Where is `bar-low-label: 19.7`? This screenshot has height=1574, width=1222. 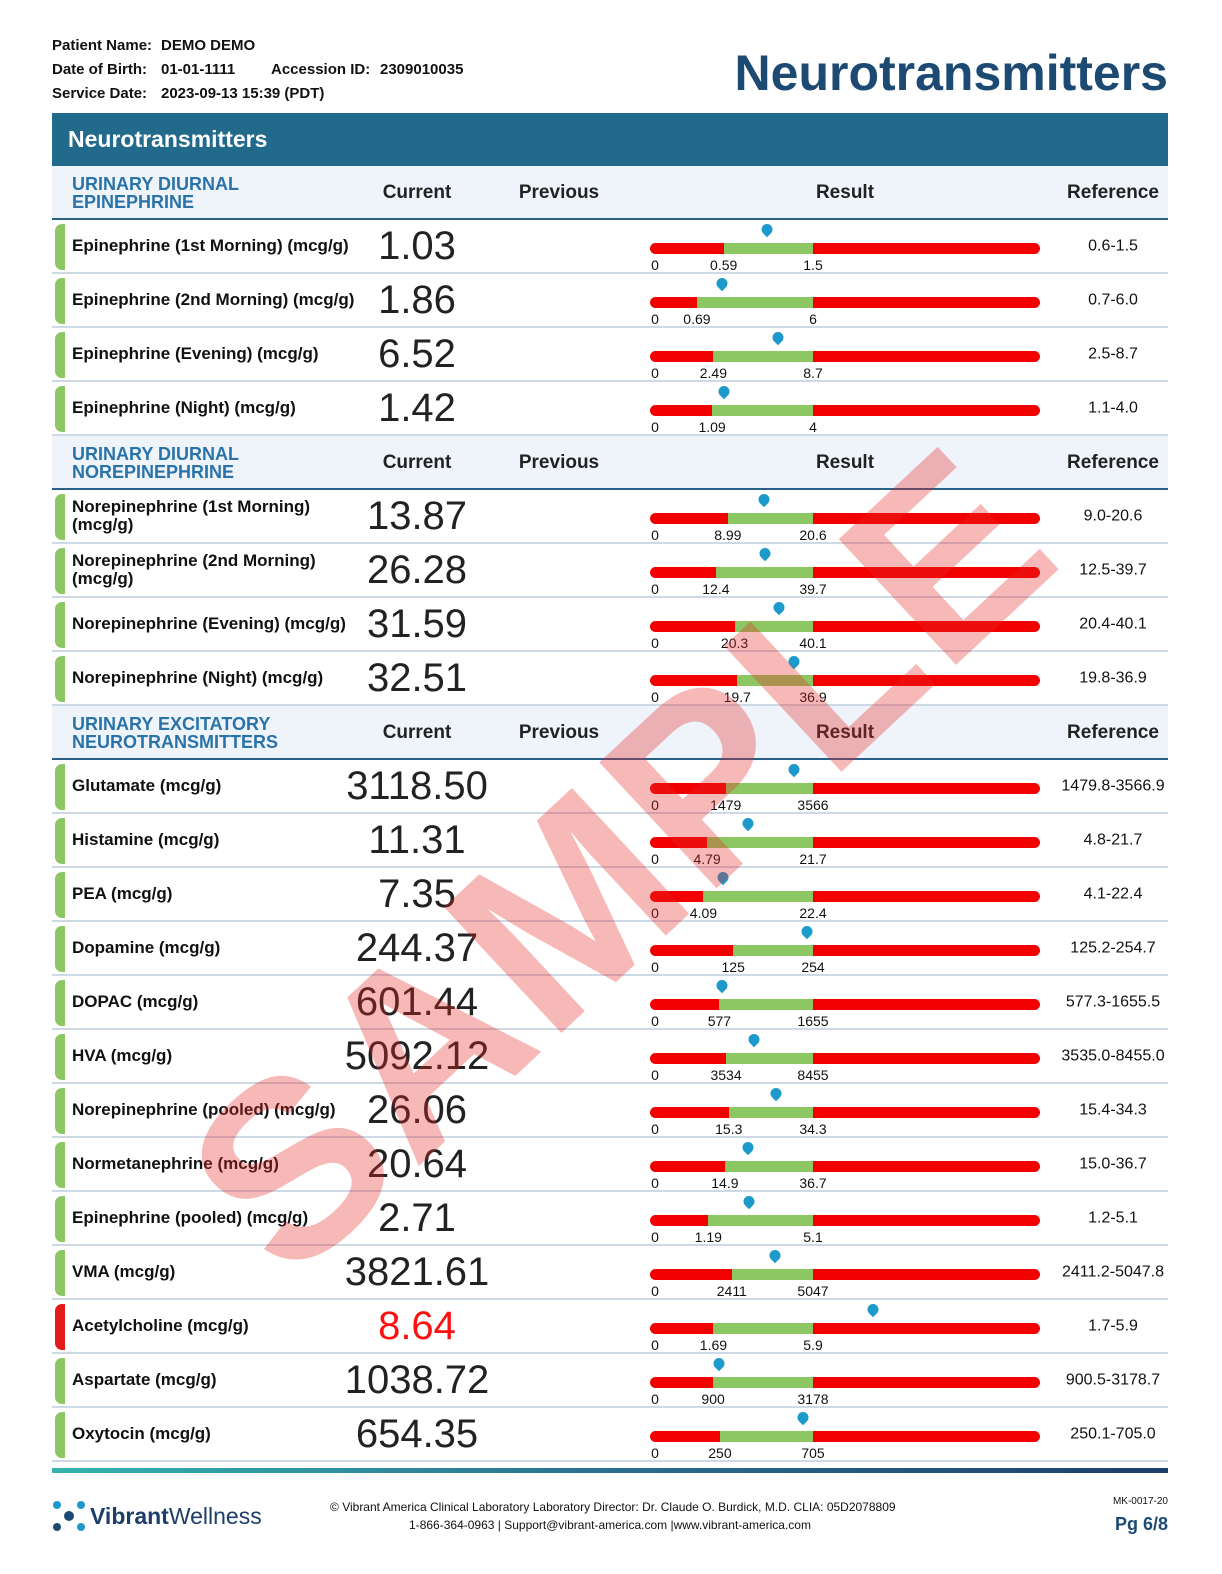 bar-low-label: 19.7 is located at coordinates (737, 697).